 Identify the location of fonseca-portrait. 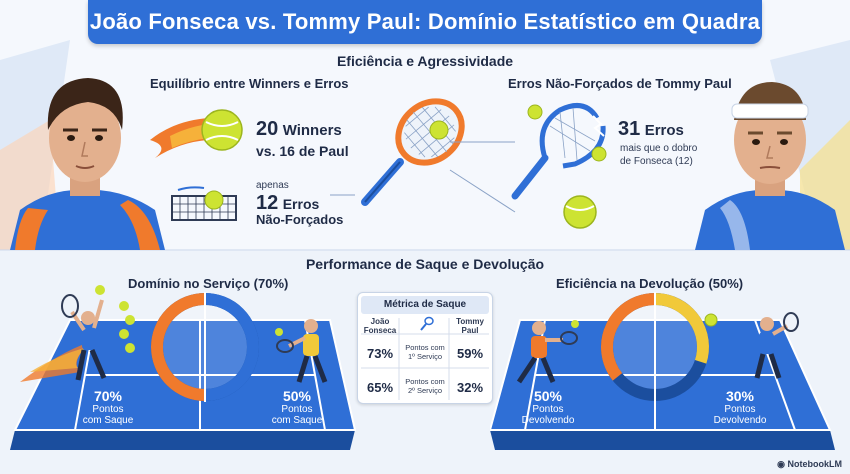
(87, 164).